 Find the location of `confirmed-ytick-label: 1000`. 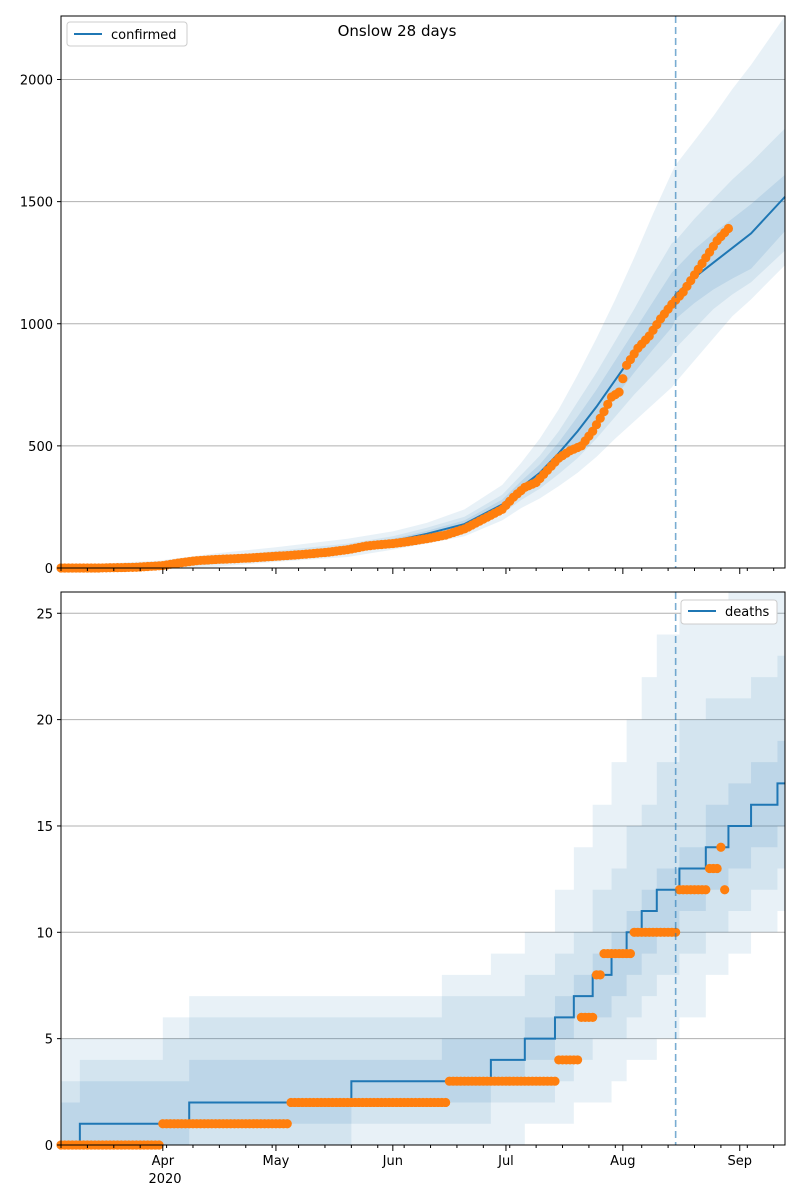

confirmed-ytick-label: 1000 is located at coordinates (36, 325).